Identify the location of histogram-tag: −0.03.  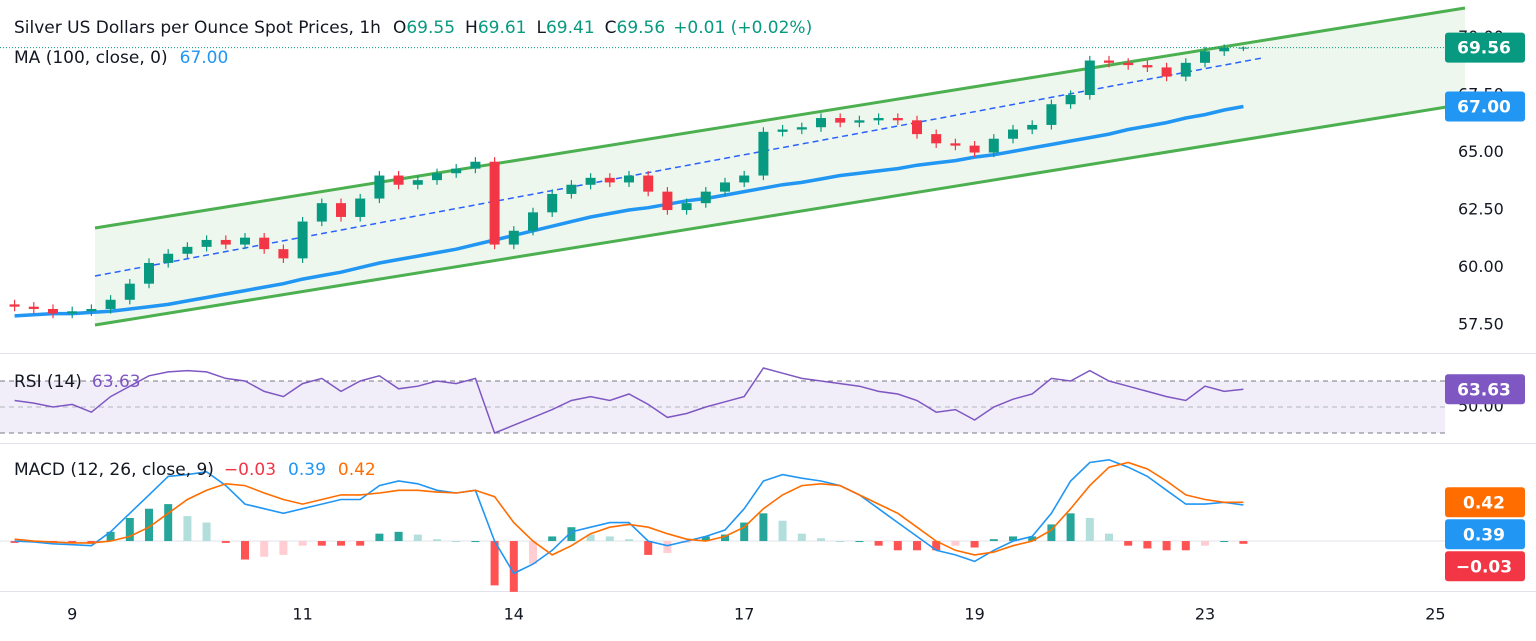
(1485, 566).